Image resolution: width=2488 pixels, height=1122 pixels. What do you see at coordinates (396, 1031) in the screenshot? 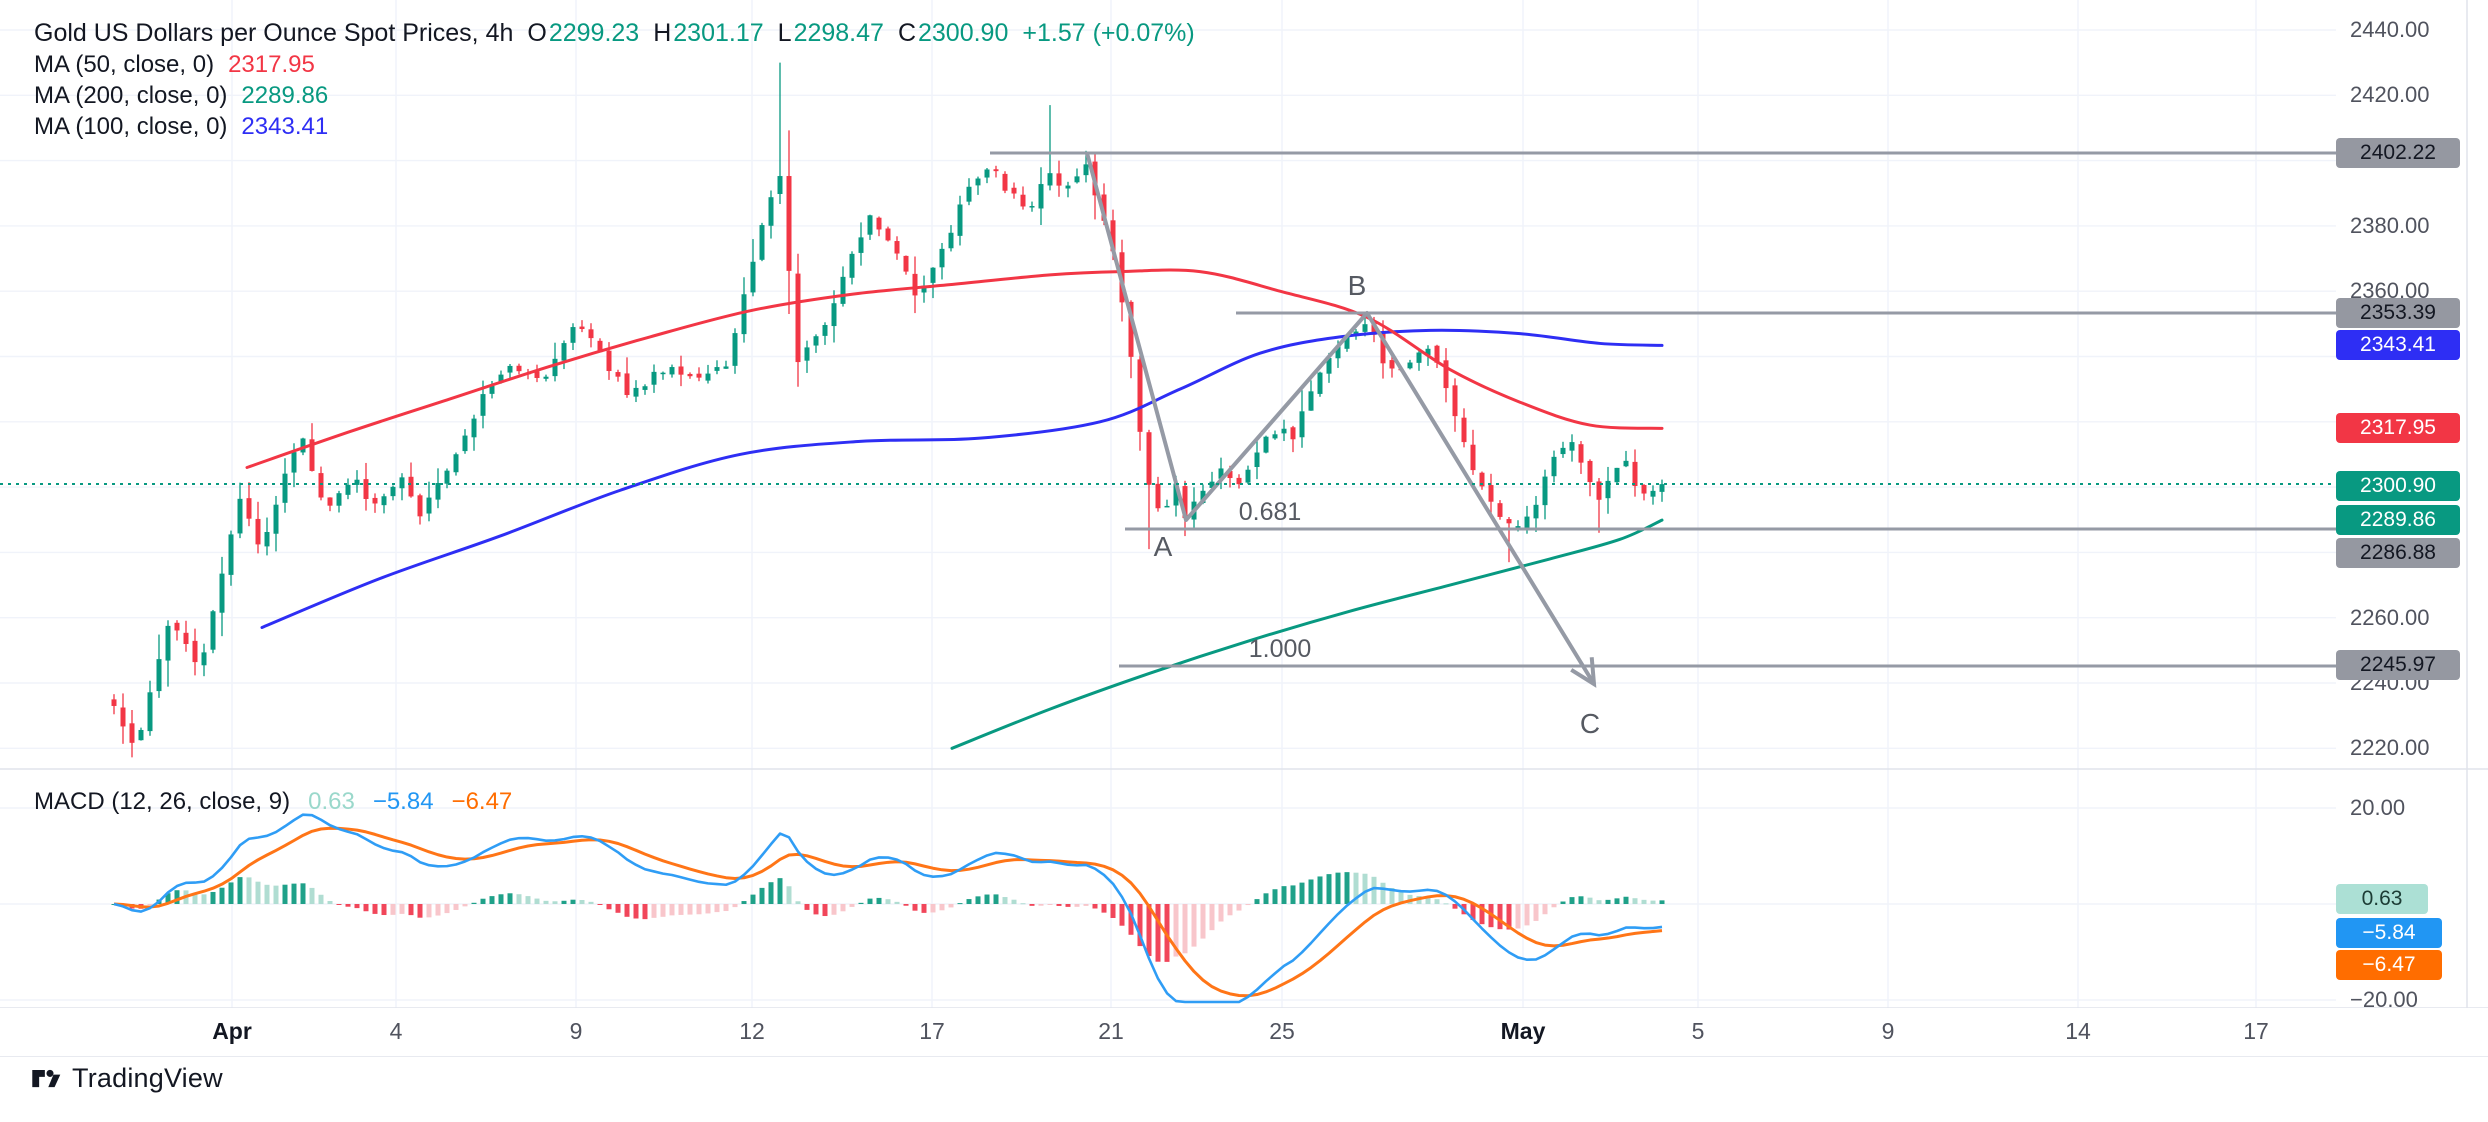
I see `time-axis-label: 4` at bounding box center [396, 1031].